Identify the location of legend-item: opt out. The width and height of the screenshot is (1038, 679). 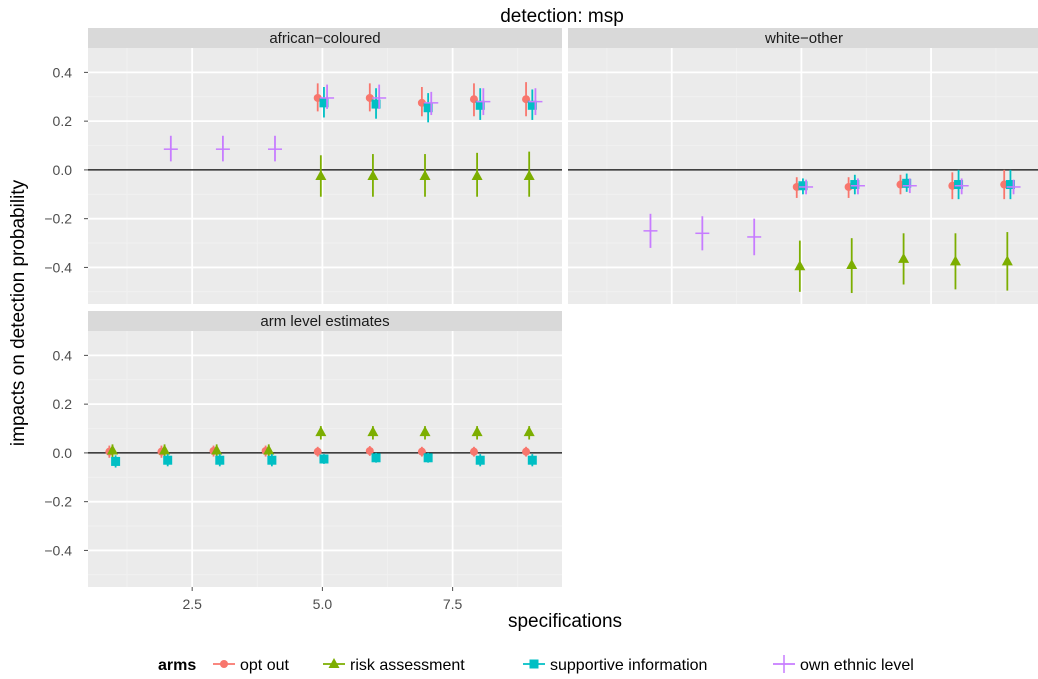
(251, 665).